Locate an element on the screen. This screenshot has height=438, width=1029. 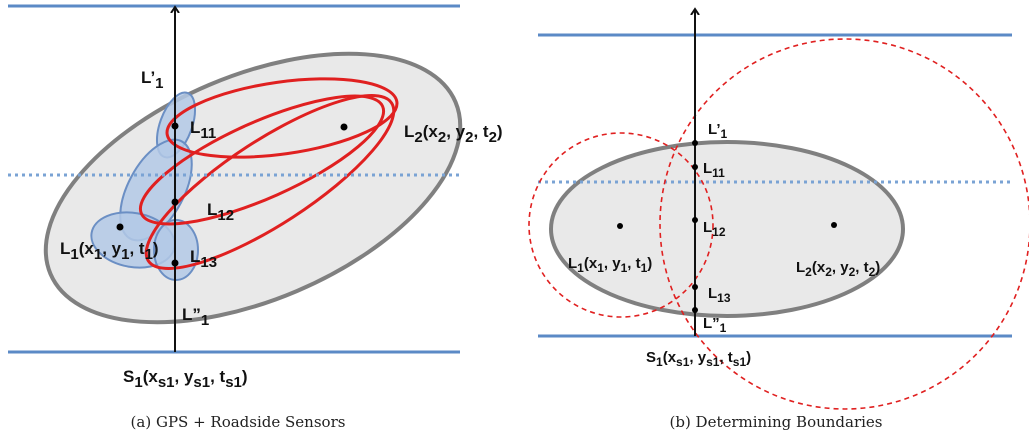
boundary-circle-l1 is located at coordinates (621, 225).